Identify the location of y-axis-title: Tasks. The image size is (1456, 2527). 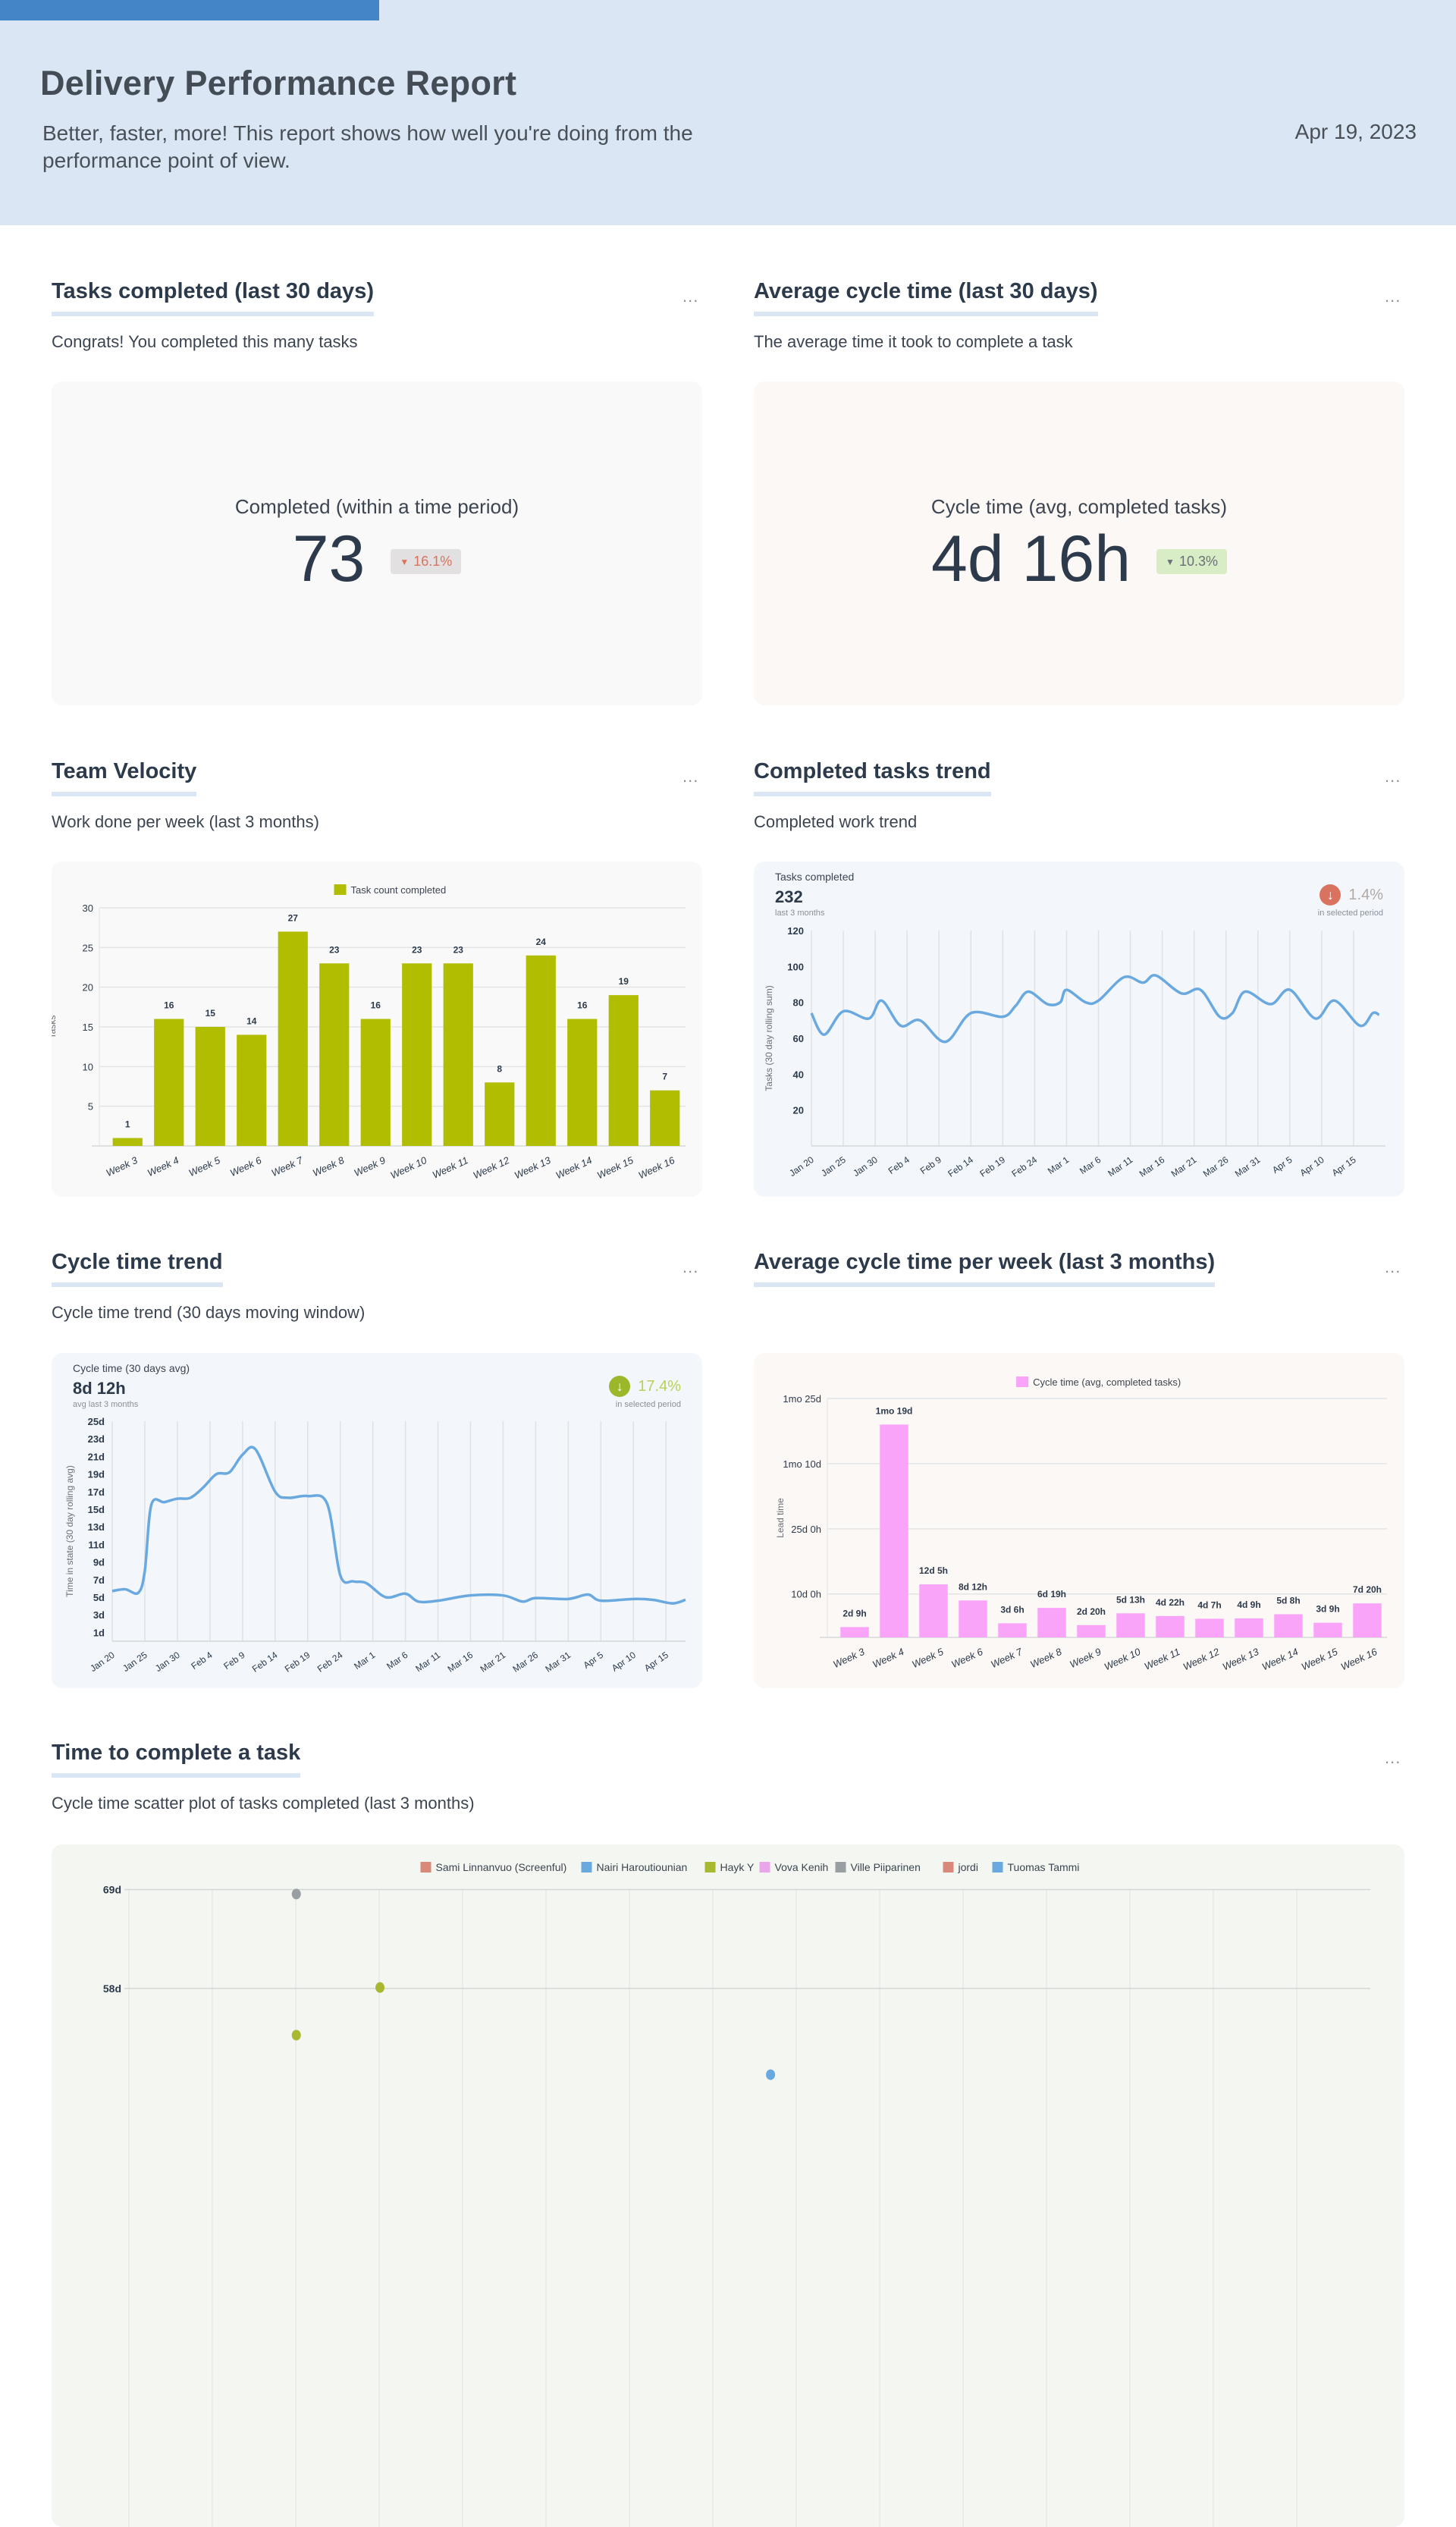
(55, 1027).